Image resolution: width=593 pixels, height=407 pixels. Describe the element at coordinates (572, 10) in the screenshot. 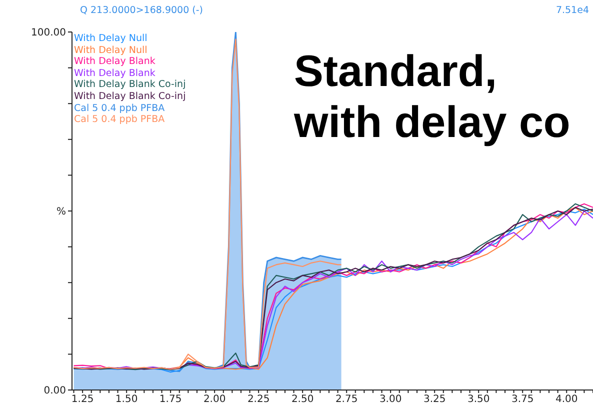

I see `text: 7.51e4` at that location.